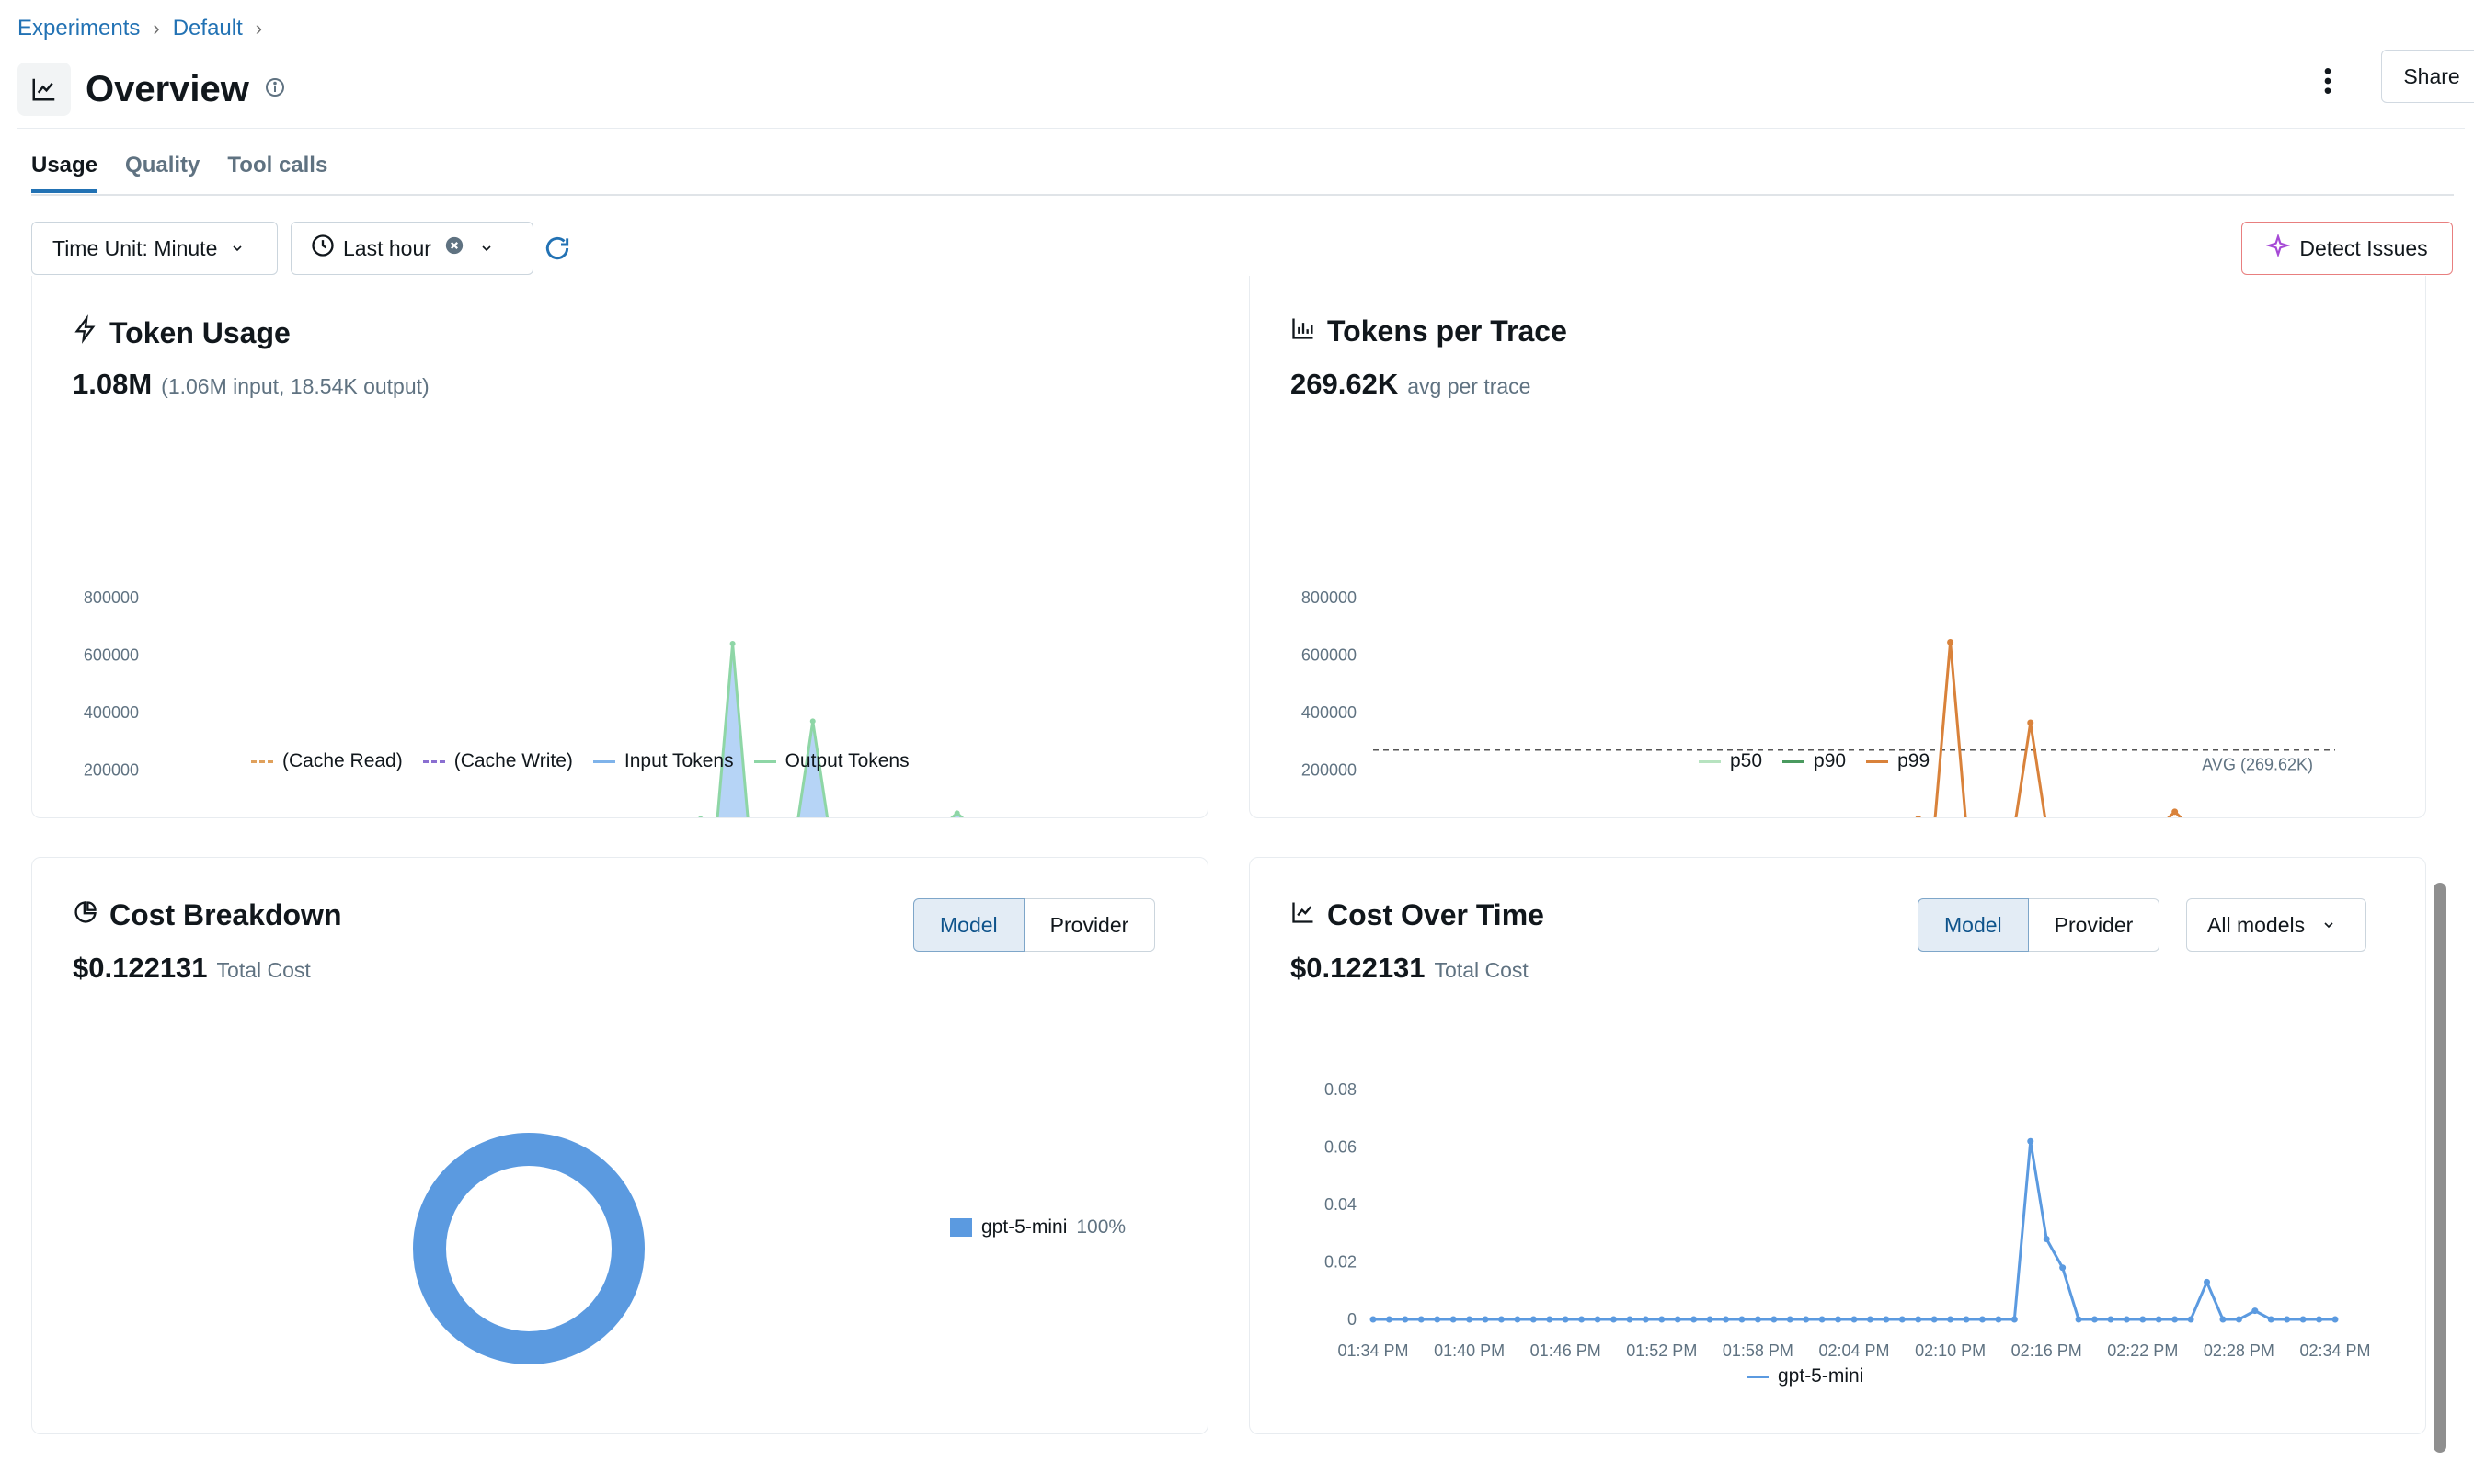 This screenshot has width=2474, height=1484. What do you see at coordinates (1447, 331) in the screenshot?
I see `tokens-per-trace-title-text: Tokens per Trace` at bounding box center [1447, 331].